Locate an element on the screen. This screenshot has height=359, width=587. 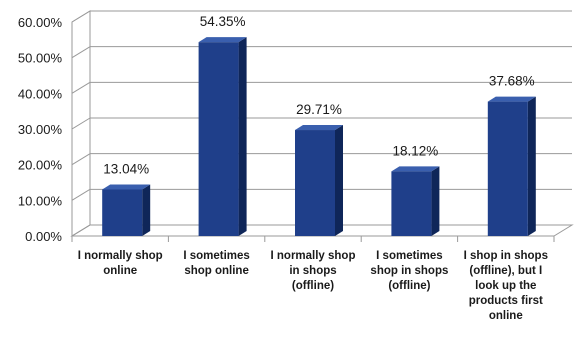
data-label: 18.12% is located at coordinates (416, 150).